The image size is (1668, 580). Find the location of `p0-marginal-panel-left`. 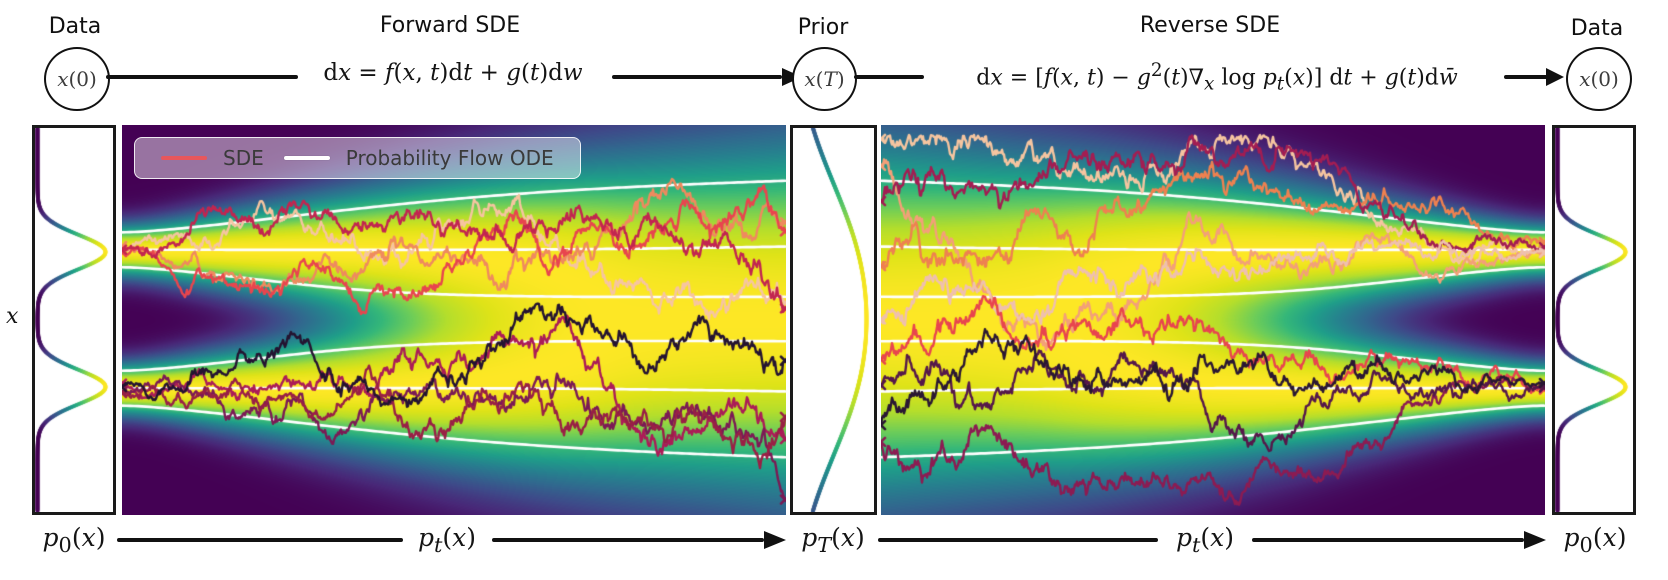

p0-marginal-panel-left is located at coordinates (74, 320).